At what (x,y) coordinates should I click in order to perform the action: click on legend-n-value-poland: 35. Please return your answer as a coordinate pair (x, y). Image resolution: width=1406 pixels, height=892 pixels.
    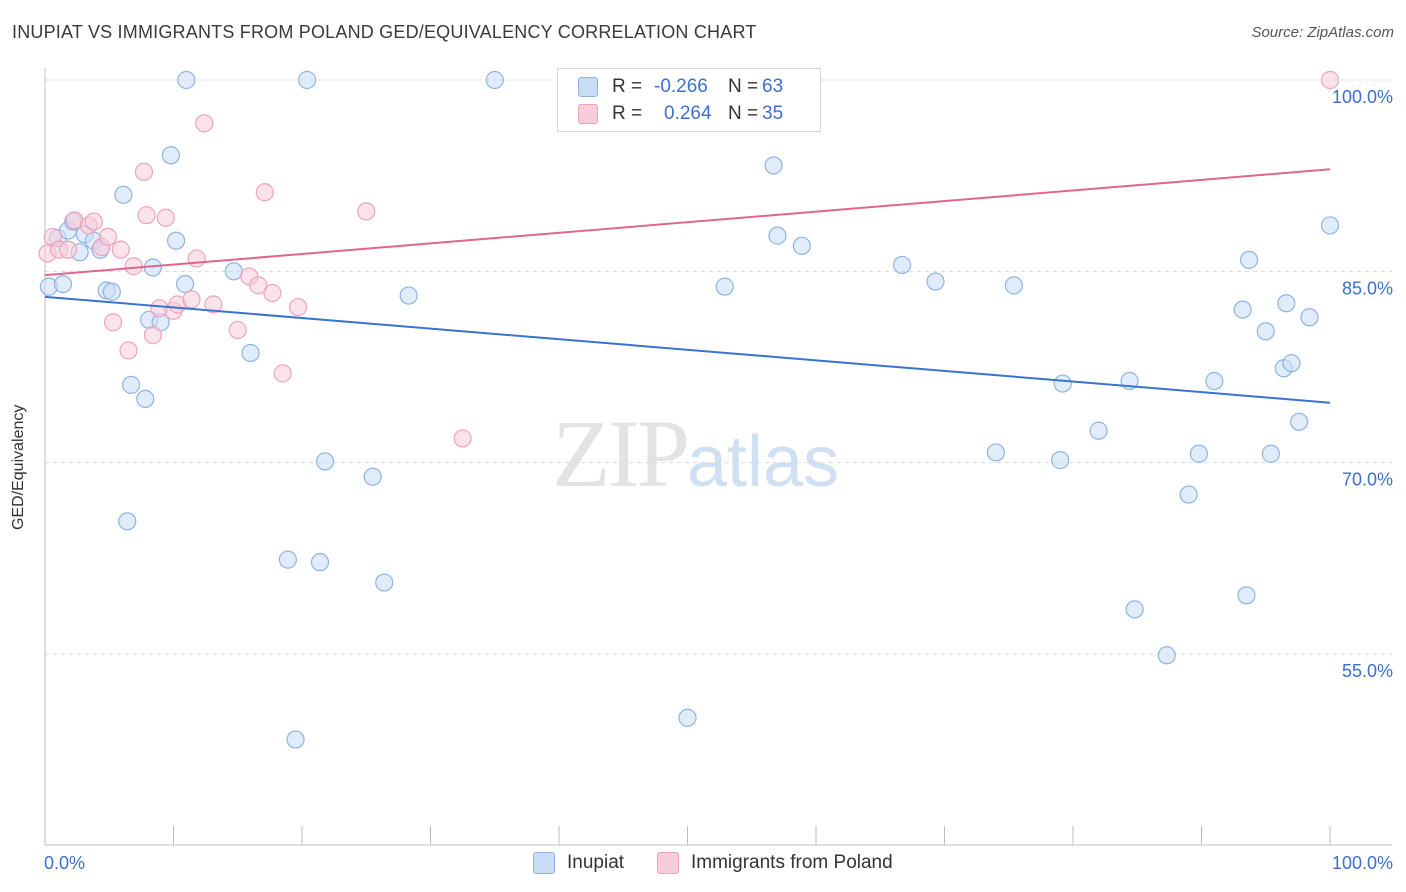
    Looking at the image, I should click on (773, 113).